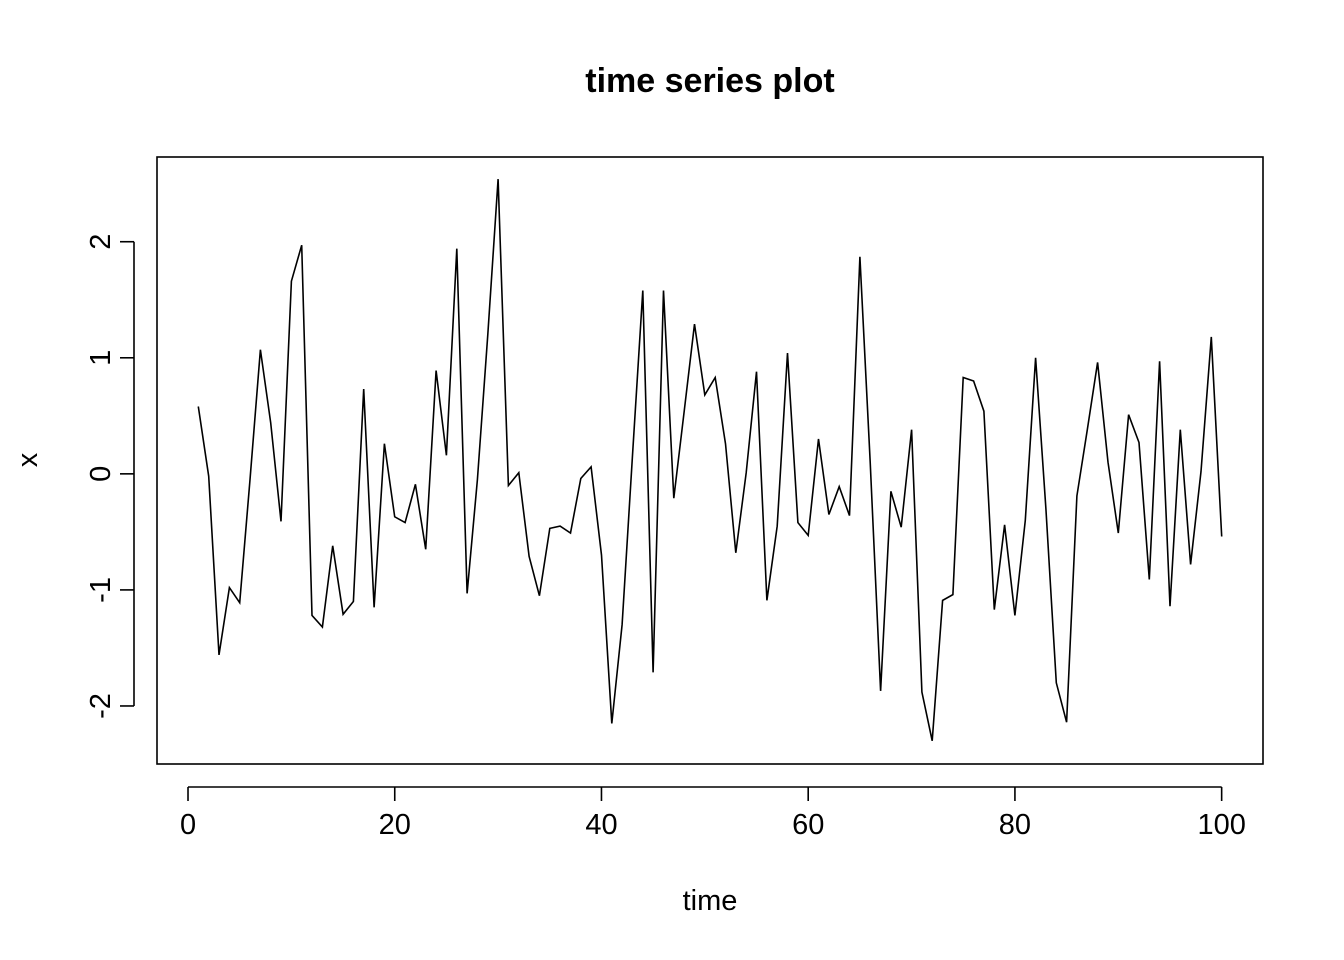 This screenshot has height=960, width=1344. Describe the element at coordinates (710, 901) in the screenshot. I see `x-axis-label: time` at that location.